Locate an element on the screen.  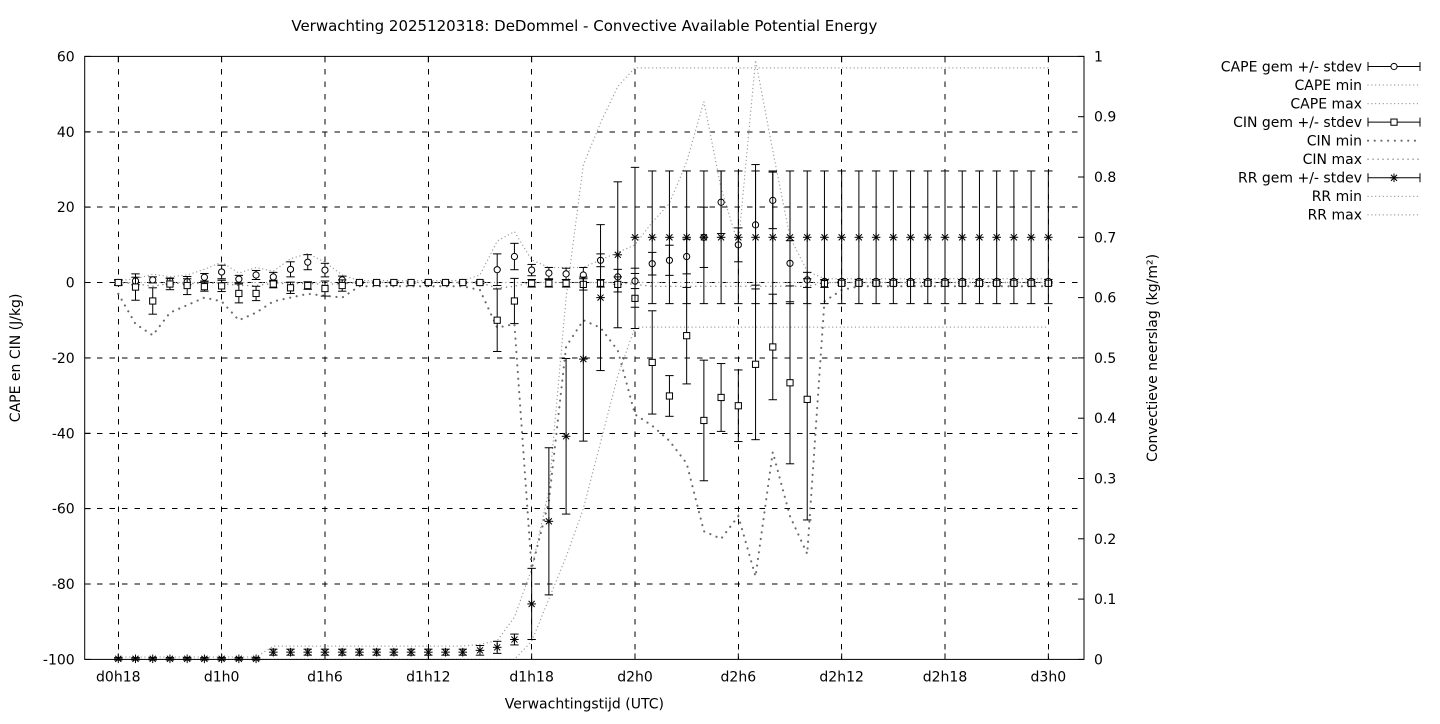
legend-item-rr-gem-stdev: RR gem +/- stdev is located at coordinates (1329, 179).